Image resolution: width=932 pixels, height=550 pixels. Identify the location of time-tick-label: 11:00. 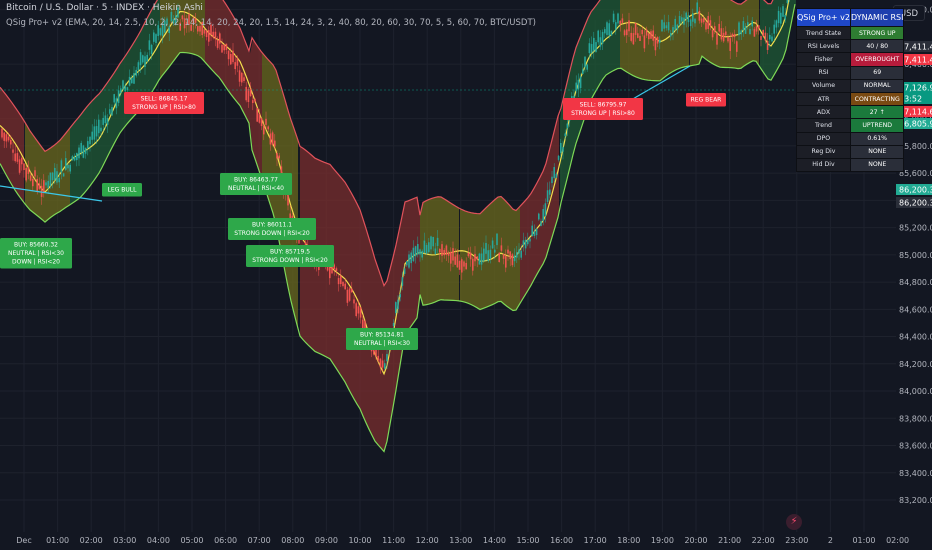
(393, 540).